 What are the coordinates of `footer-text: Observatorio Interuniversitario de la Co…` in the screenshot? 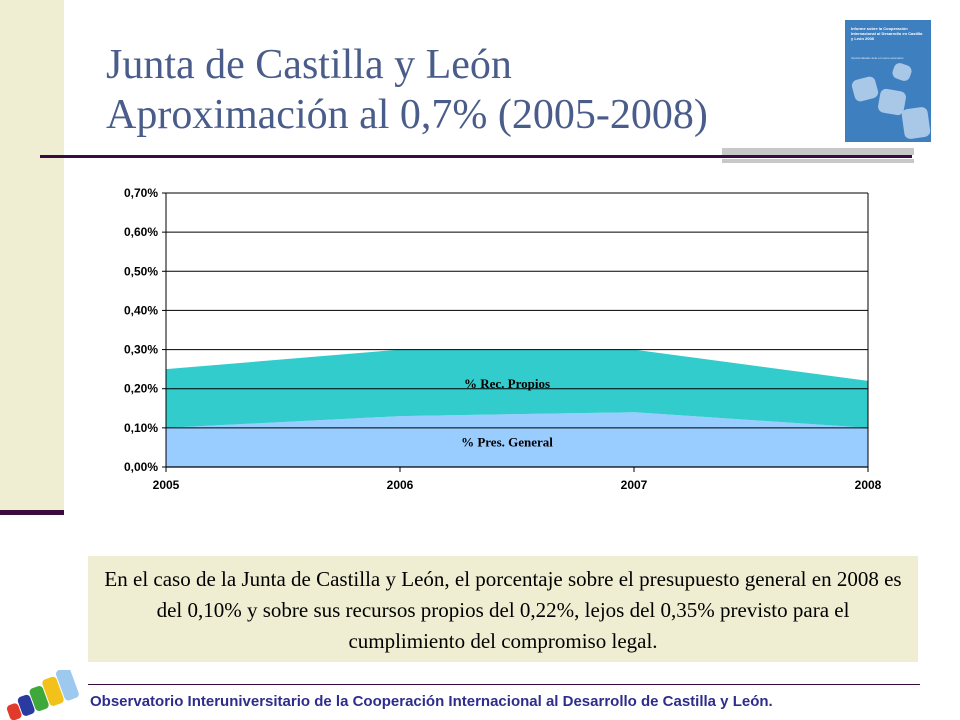 It's located at (431, 701).